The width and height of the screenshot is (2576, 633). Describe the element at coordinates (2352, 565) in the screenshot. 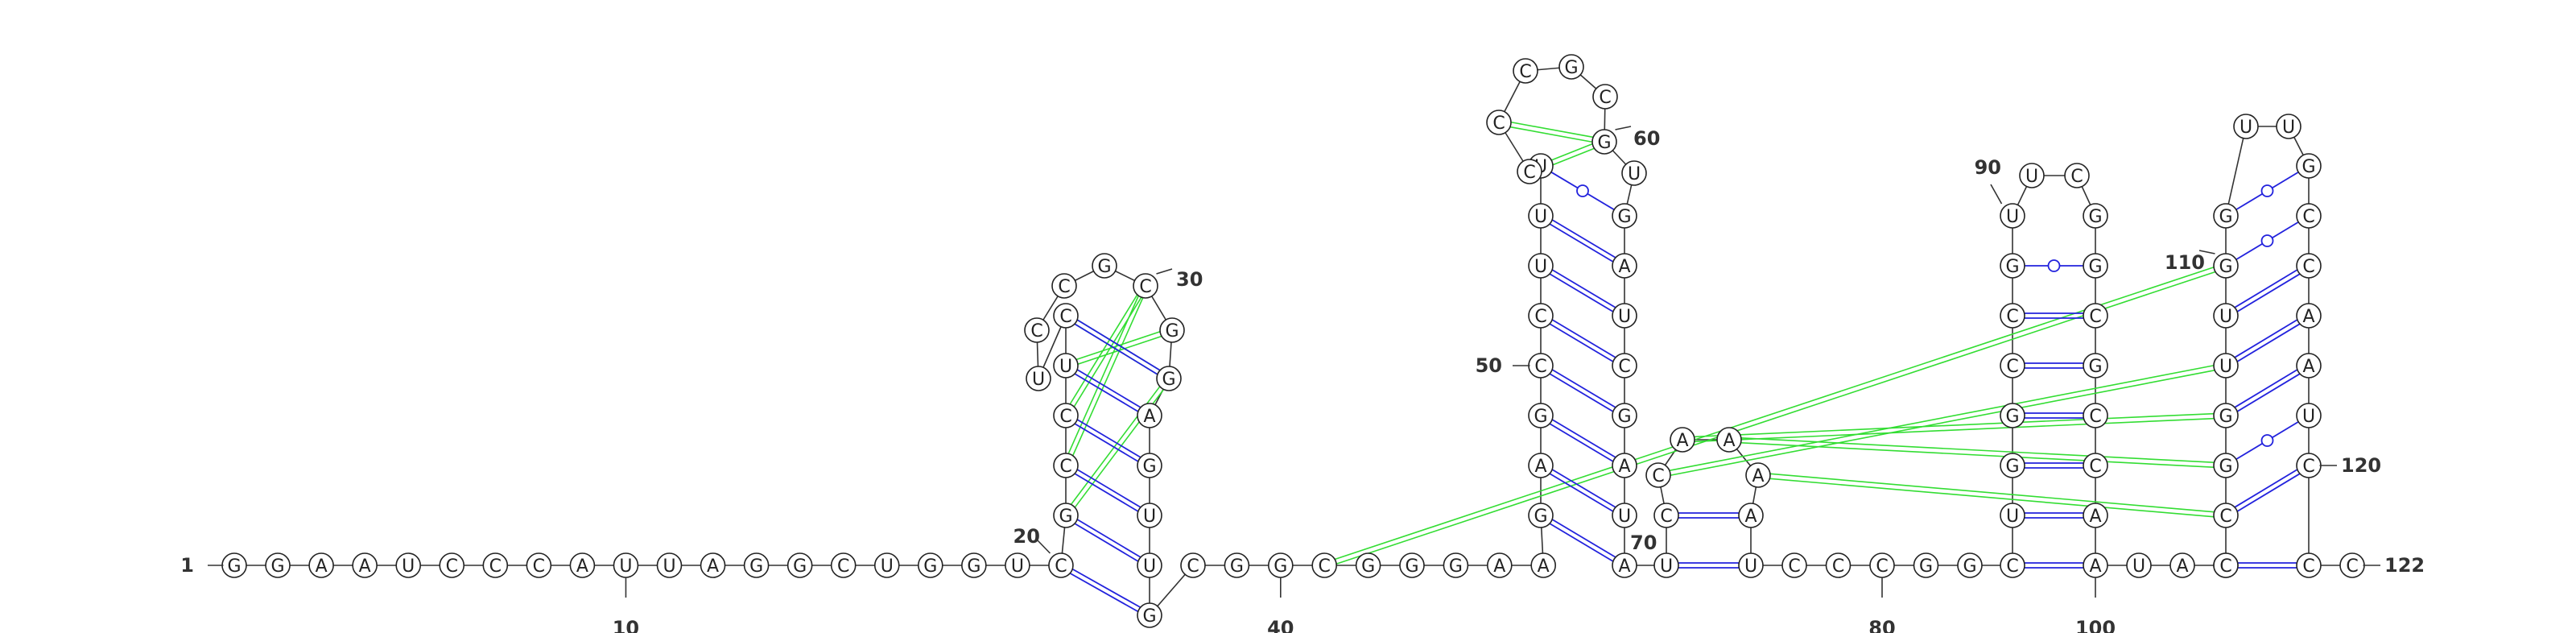

I see `nucleotide-122: C` at that location.